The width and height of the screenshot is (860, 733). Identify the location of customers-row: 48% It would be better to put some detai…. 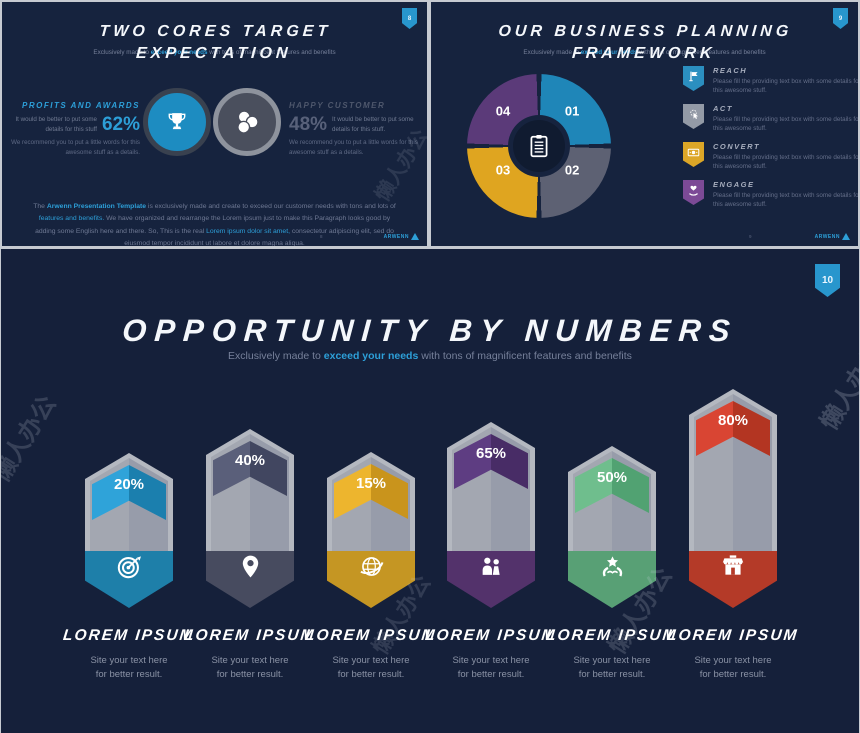
(355, 124).